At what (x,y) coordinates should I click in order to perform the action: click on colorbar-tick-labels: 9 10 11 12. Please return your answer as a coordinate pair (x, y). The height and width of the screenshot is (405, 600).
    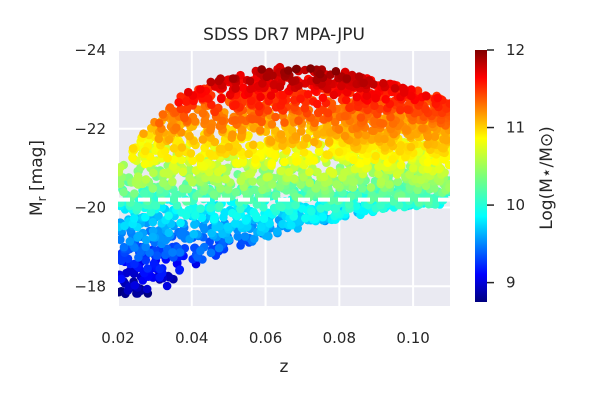
    Looking at the image, I should click on (506, 166).